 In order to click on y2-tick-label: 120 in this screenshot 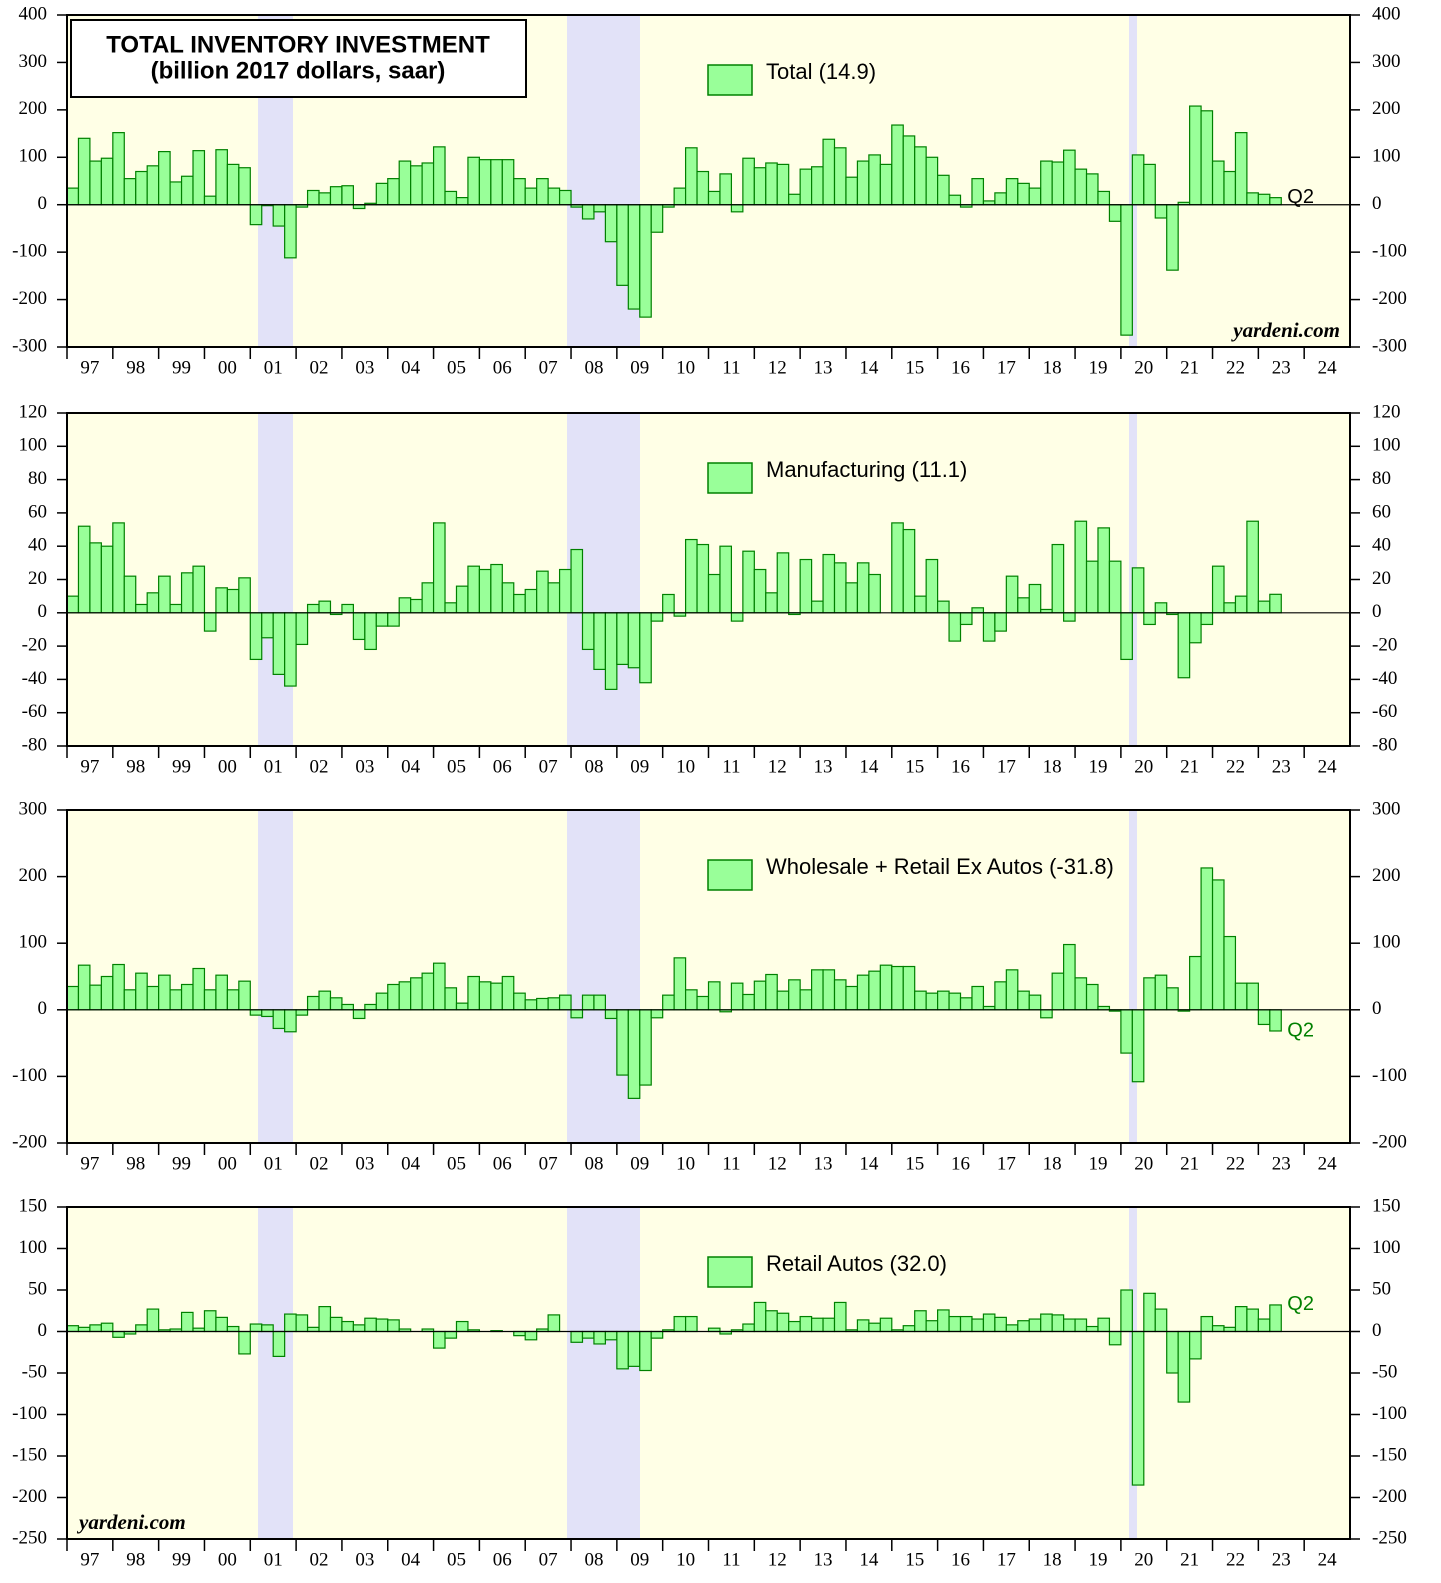, I will do `click(1386, 411)`.